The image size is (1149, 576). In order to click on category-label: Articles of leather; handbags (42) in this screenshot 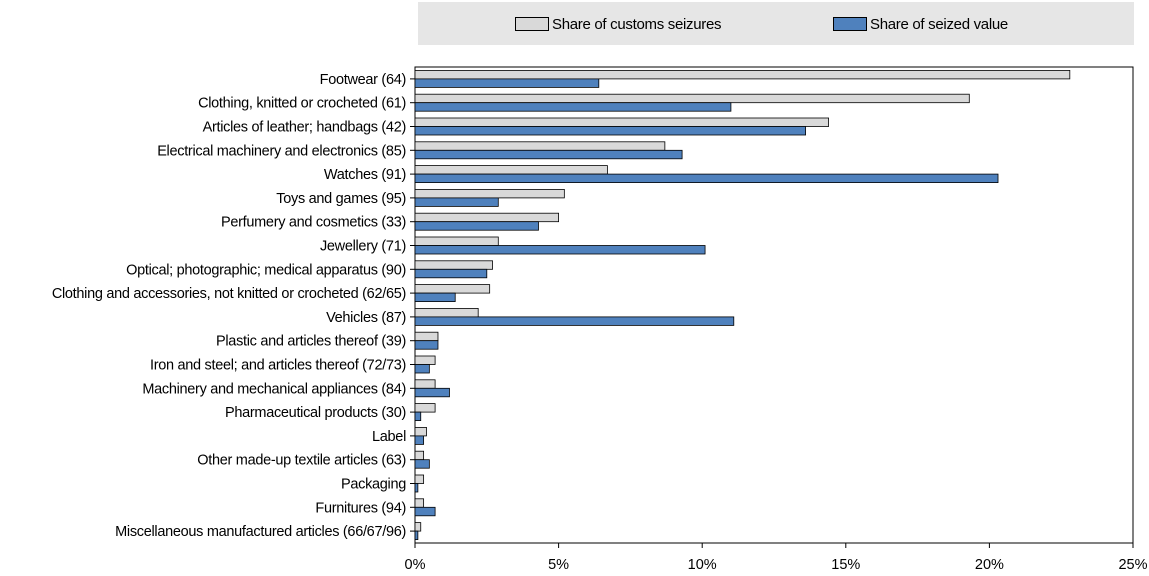, I will do `click(304, 128)`.